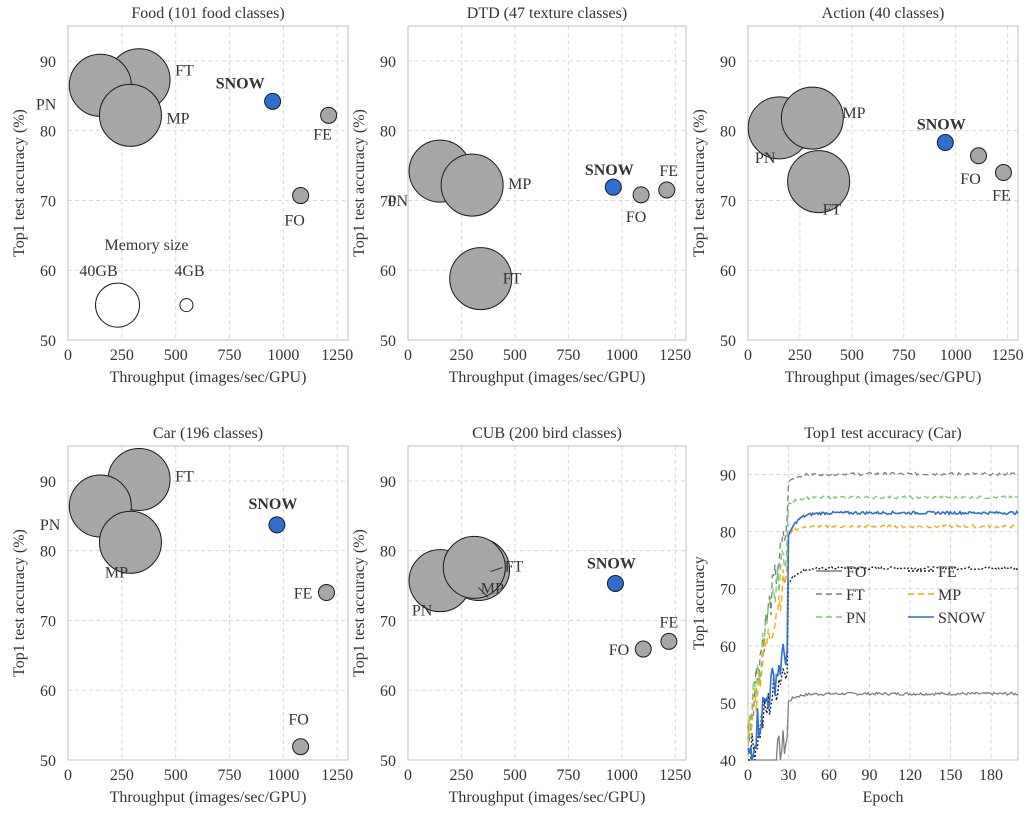 Image resolution: width=1025 pixels, height=818 pixels. Describe the element at coordinates (951, 775) in the screenshot. I see `x-tick-label: 150` at that location.